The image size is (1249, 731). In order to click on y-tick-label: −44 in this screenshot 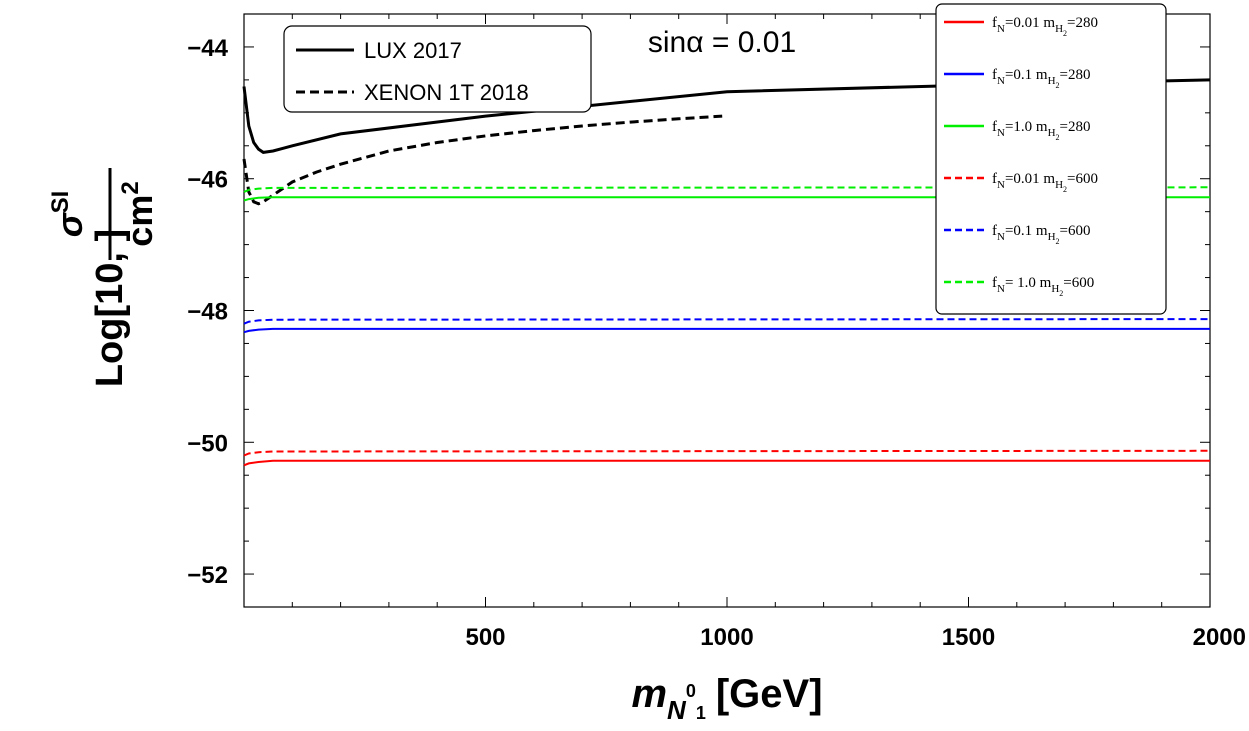, I will do `click(207, 48)`.